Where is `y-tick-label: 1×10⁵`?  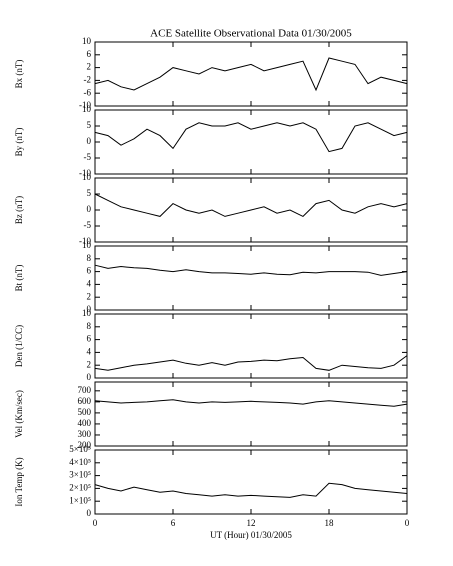
y-tick-label: 1×10⁵ is located at coordinates (80, 500).